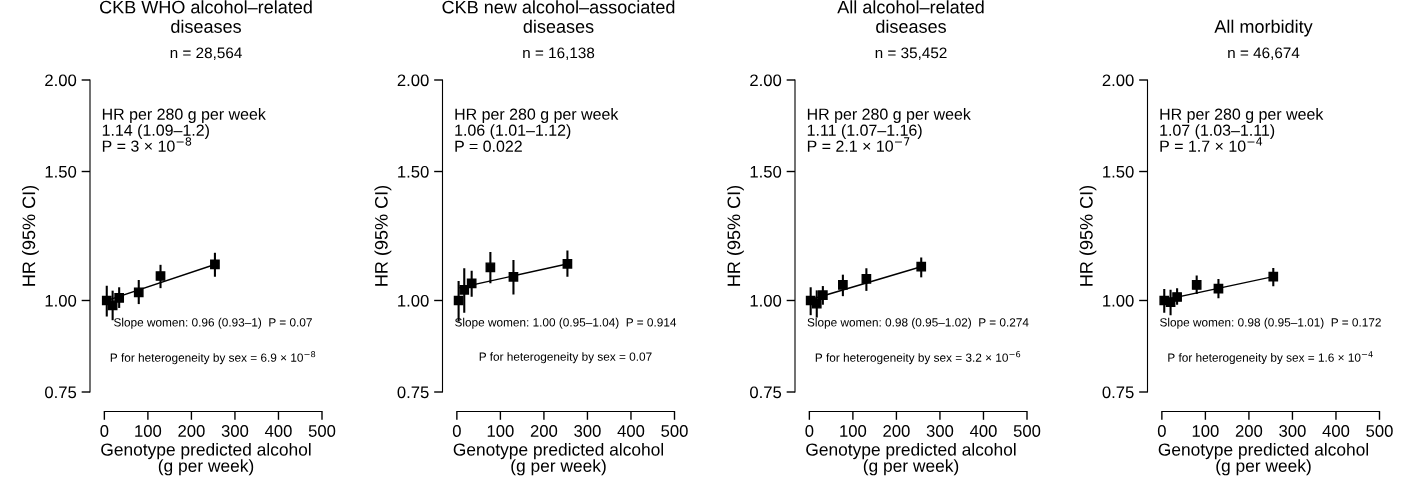 Image resolution: width=1411 pixels, height=485 pixels. Describe the element at coordinates (910, 16) in the screenshot. I see `chart-title: All alcohol–related diseases` at that location.